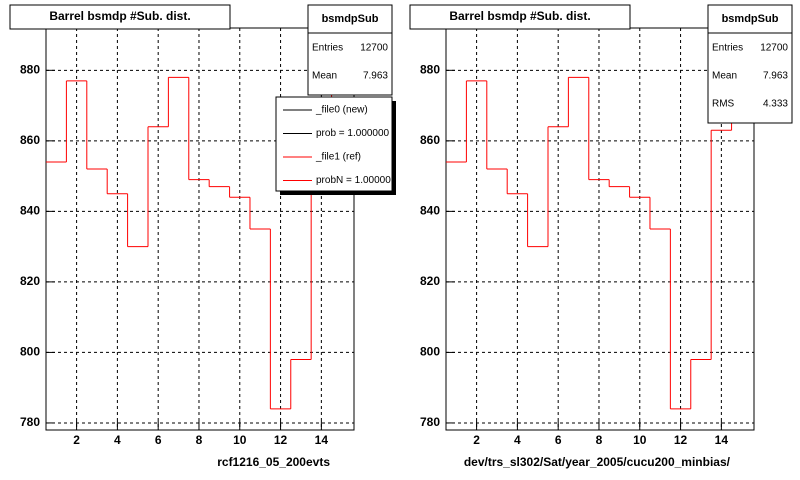 The height and width of the screenshot is (480, 800). What do you see at coordinates (338, 157) in the screenshot?
I see `legend-label: _file1 (ref)` at bounding box center [338, 157].